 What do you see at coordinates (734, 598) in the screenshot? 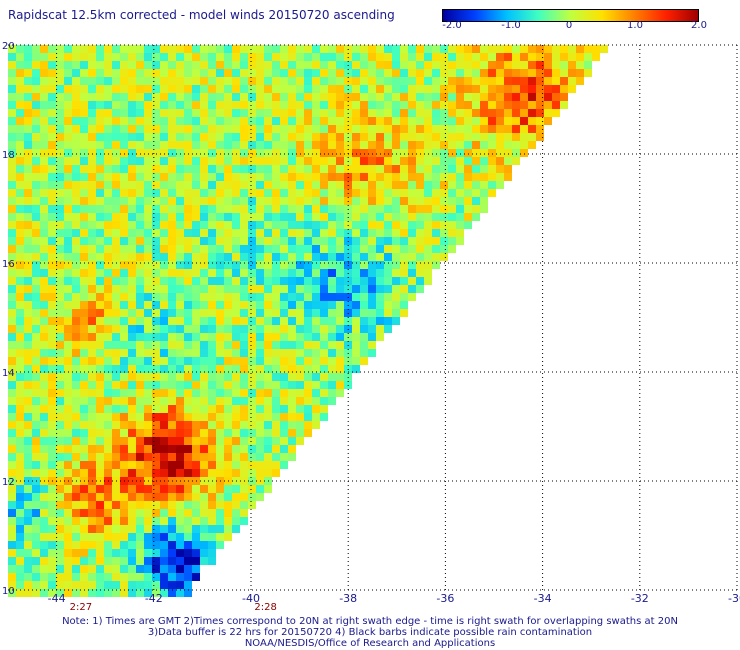
I see `lon-tick-label: -30` at bounding box center [734, 598].